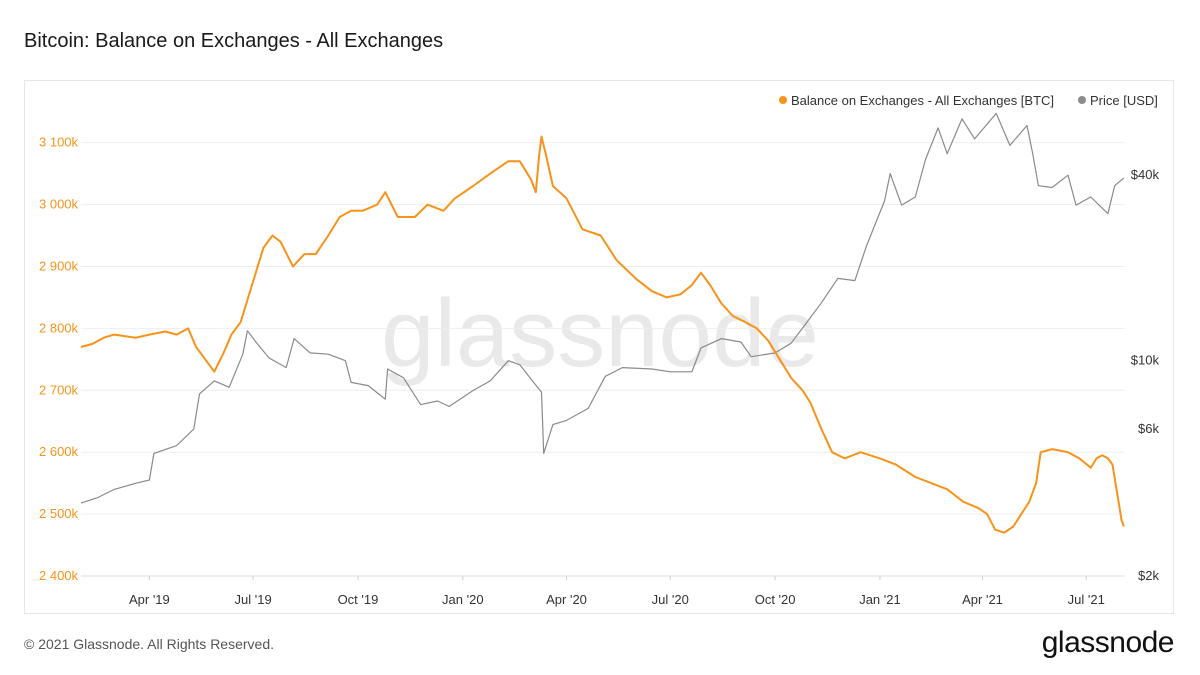 This screenshot has width=1200, height=675. What do you see at coordinates (358, 599) in the screenshot?
I see `x-tick-label: Oct '19` at bounding box center [358, 599].